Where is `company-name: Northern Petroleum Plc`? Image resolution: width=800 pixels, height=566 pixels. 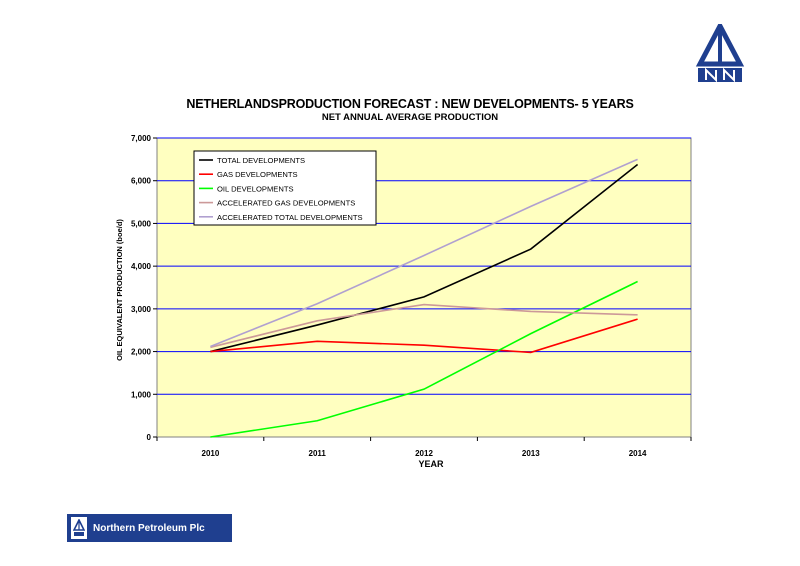 company-name: Northern Petroleum Plc is located at coordinates (149, 528).